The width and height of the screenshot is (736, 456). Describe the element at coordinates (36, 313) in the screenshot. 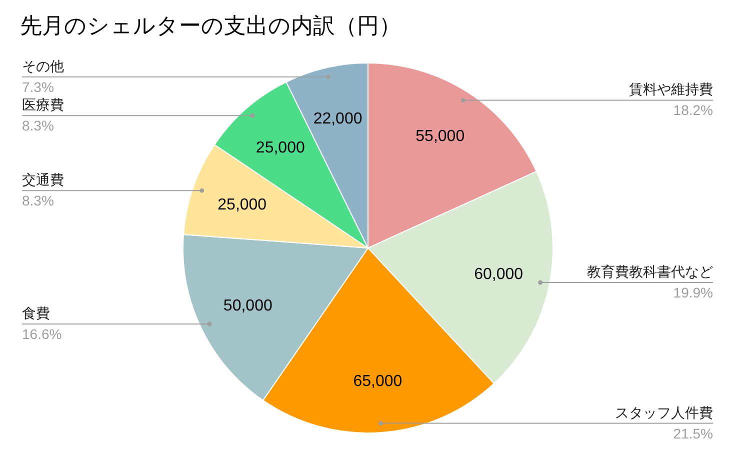

I see `slice-label: 食費` at that location.